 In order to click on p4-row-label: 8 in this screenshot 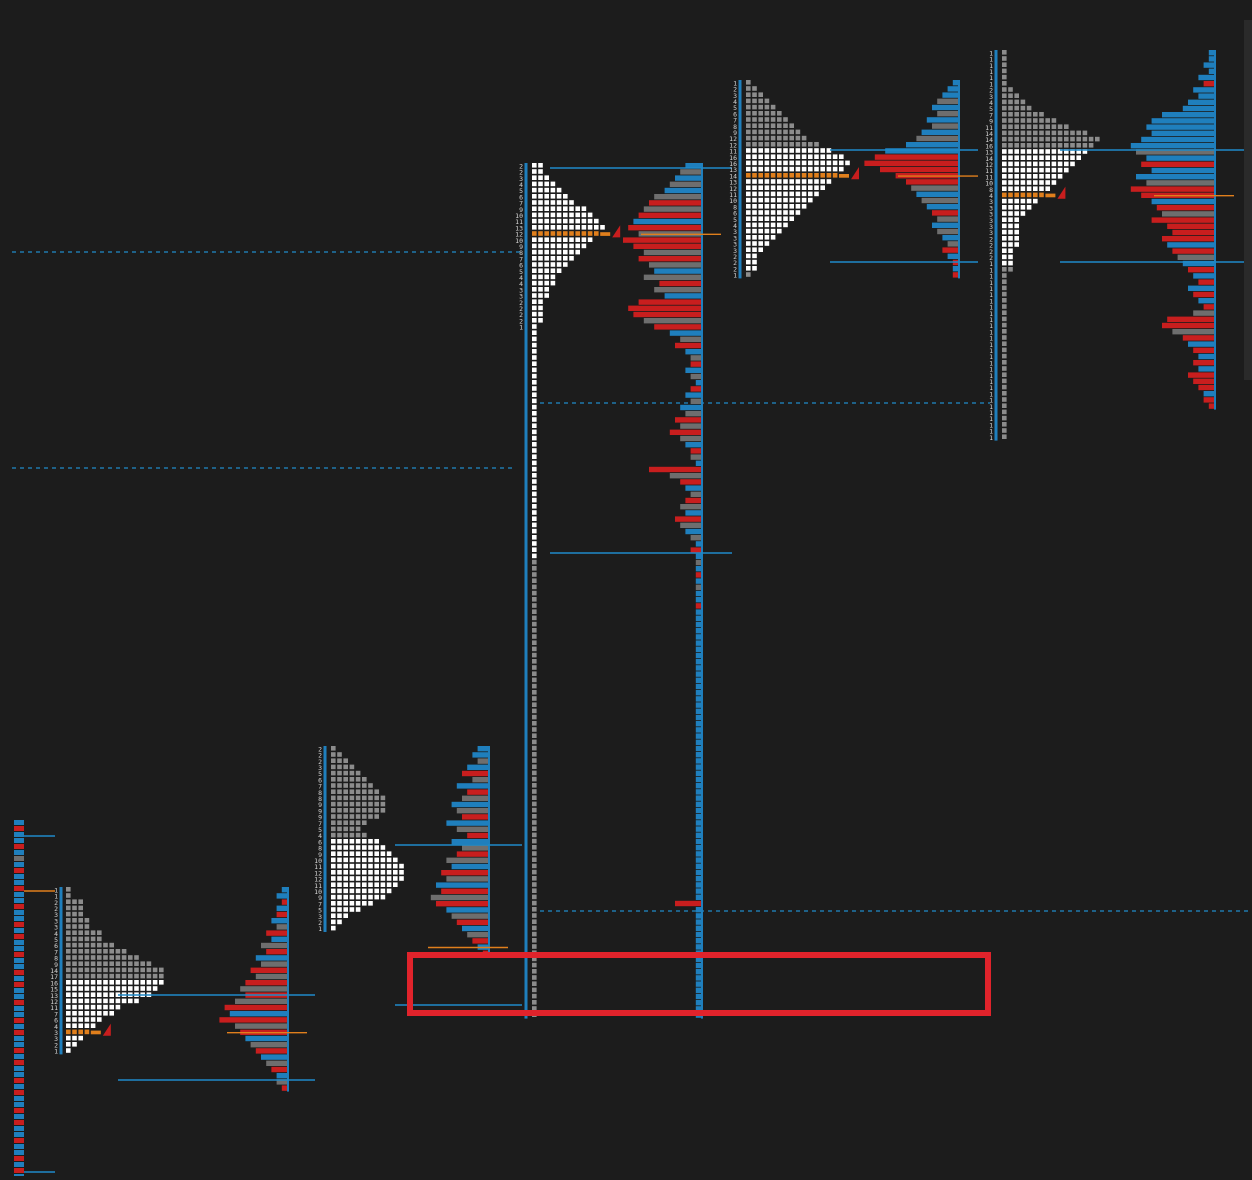, I will do `click(735, 127)`.